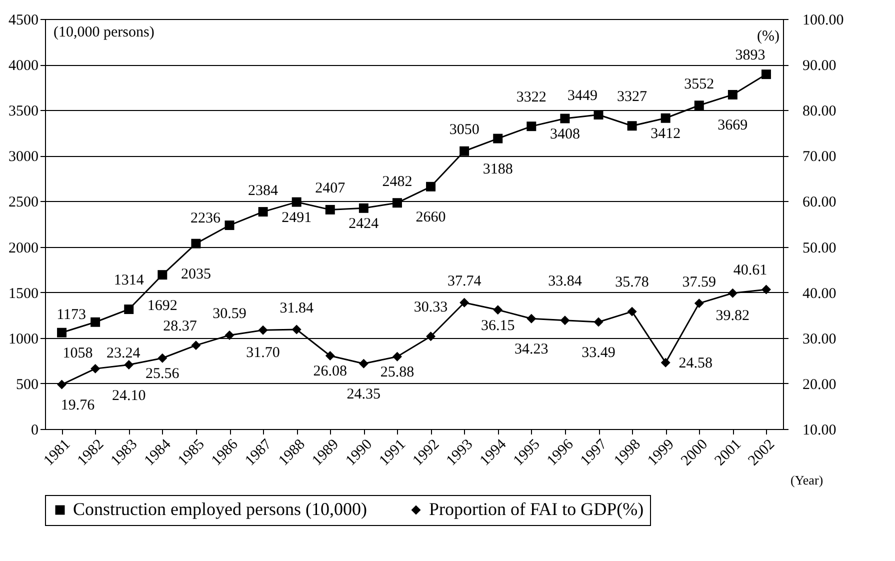 The image size is (895, 561). Describe the element at coordinates (23, 157) in the screenshot. I see `y-tick-label: 3000` at that location.